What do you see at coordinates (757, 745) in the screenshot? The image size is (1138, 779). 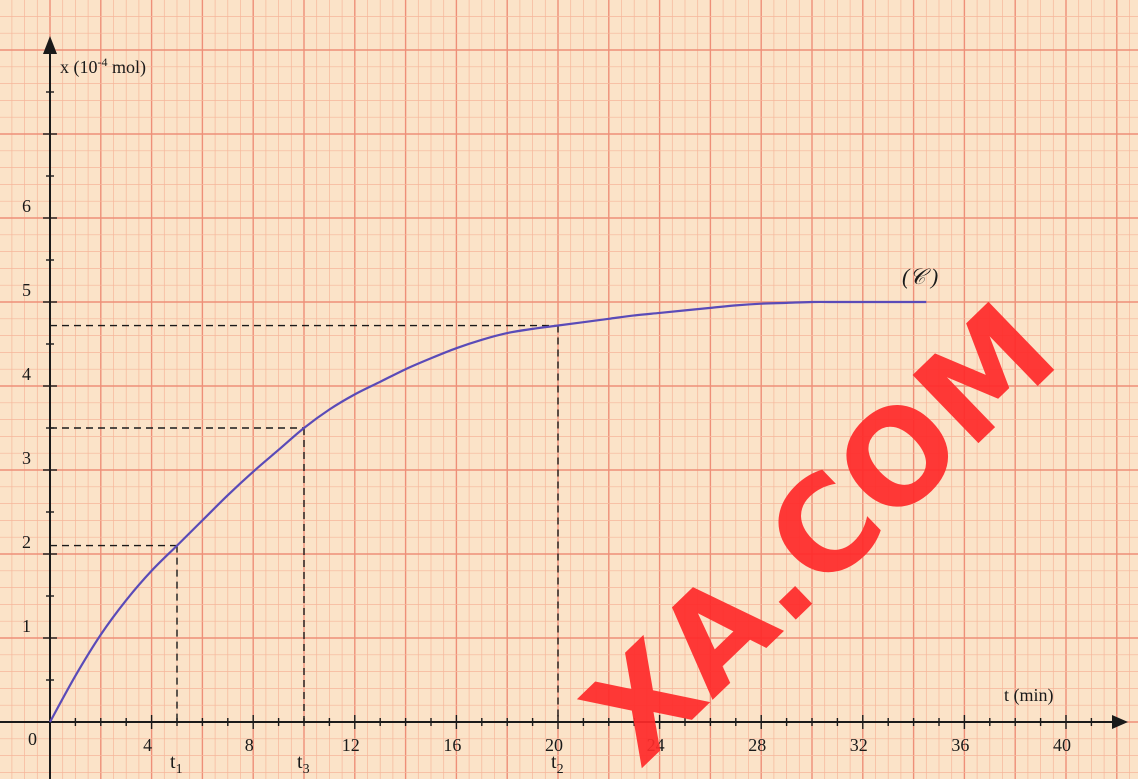 I see `x-tick-label: 28` at bounding box center [757, 745].